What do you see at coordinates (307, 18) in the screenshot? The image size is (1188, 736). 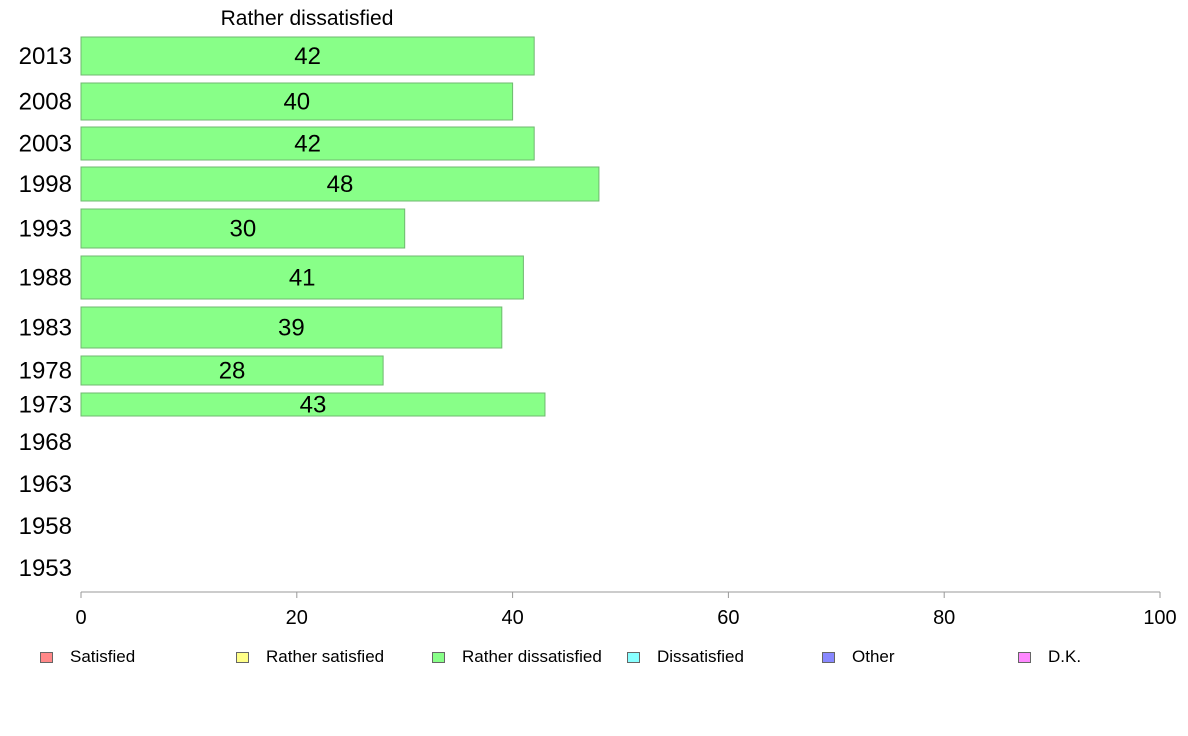 I see `chart-title: Rather dissatisfied` at bounding box center [307, 18].